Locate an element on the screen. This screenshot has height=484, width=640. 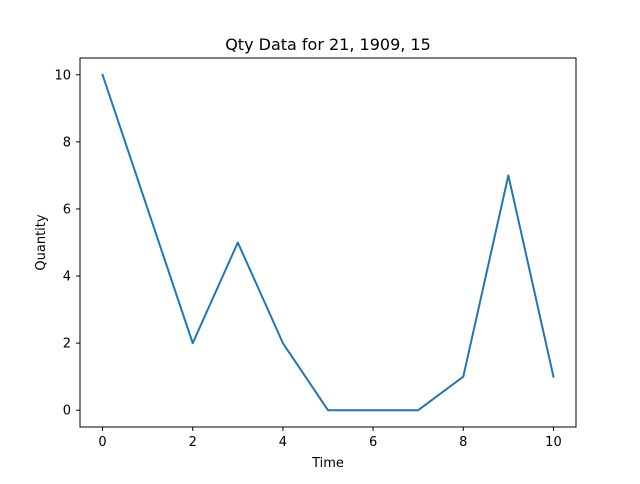
y-axis-label: Quantity is located at coordinates (41, 242).